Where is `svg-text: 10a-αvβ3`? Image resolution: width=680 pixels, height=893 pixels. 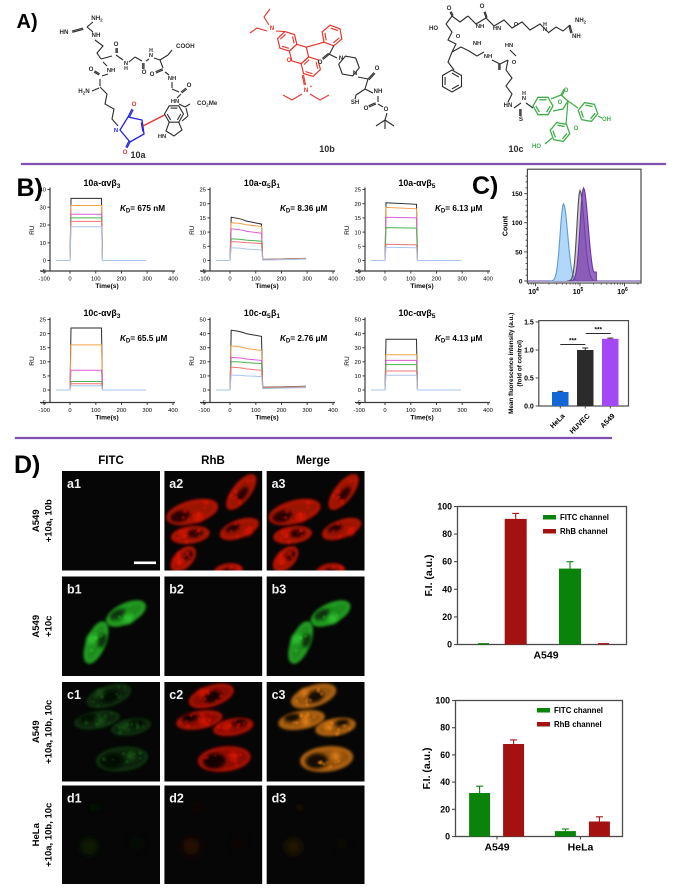 svg-text: 10a-αvβ3 is located at coordinates (102, 184).